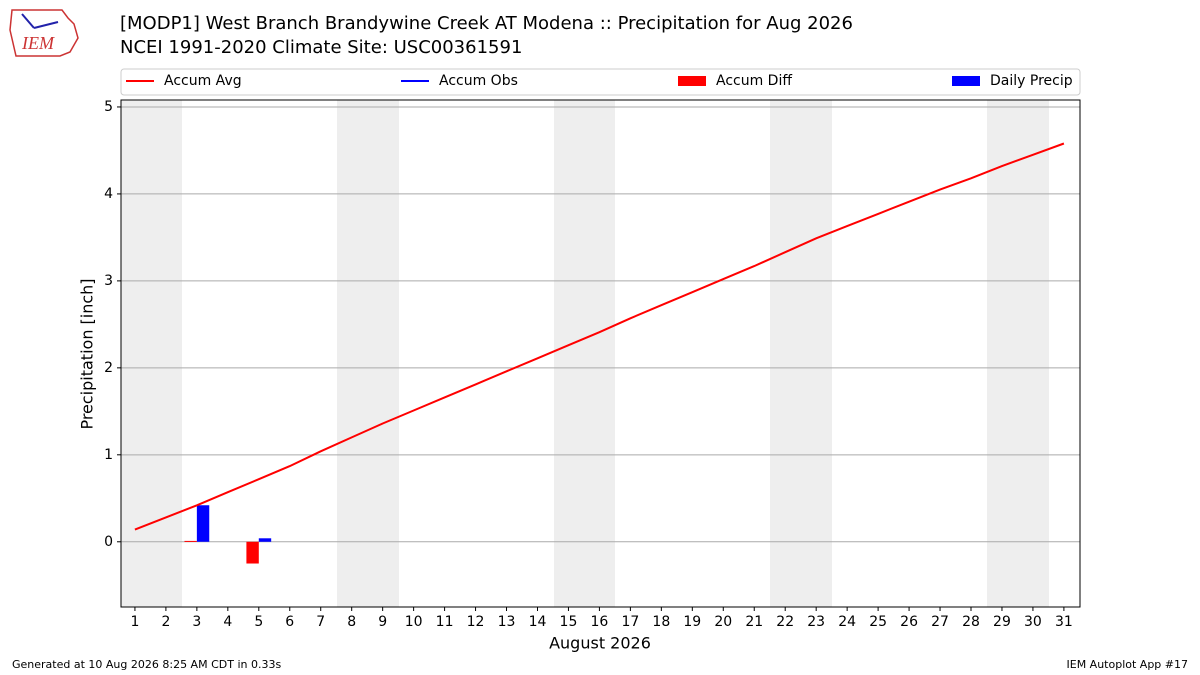  I want to click on x-tick-label: 15, so click(569, 622).